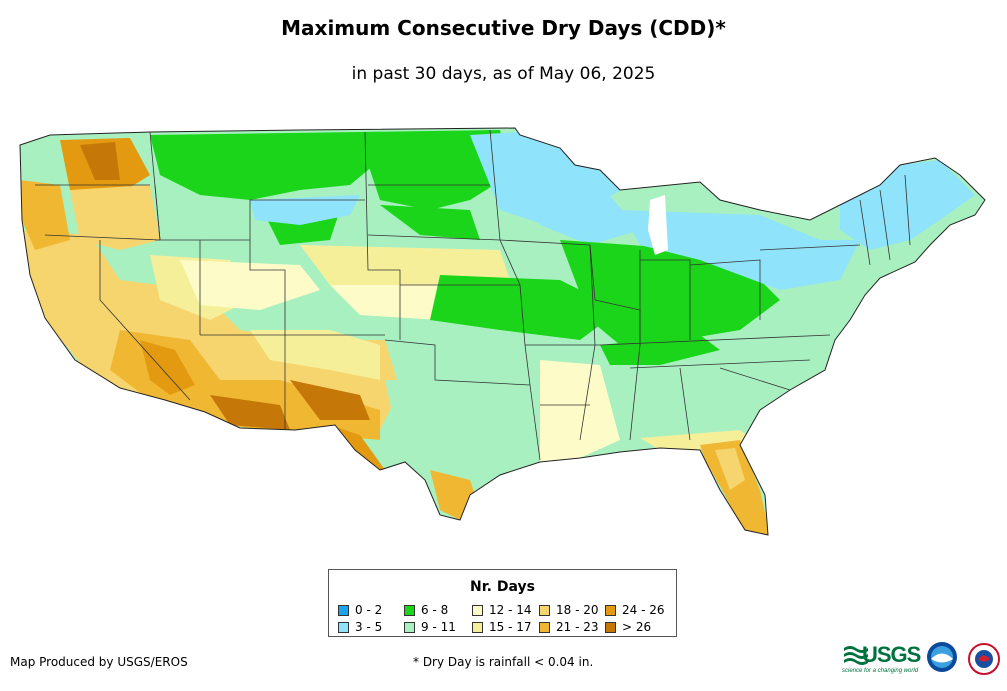 Image resolution: width=1007 pixels, height=691 pixels. What do you see at coordinates (643, 610) in the screenshot?
I see `legend-label: 24 - 26` at bounding box center [643, 610].